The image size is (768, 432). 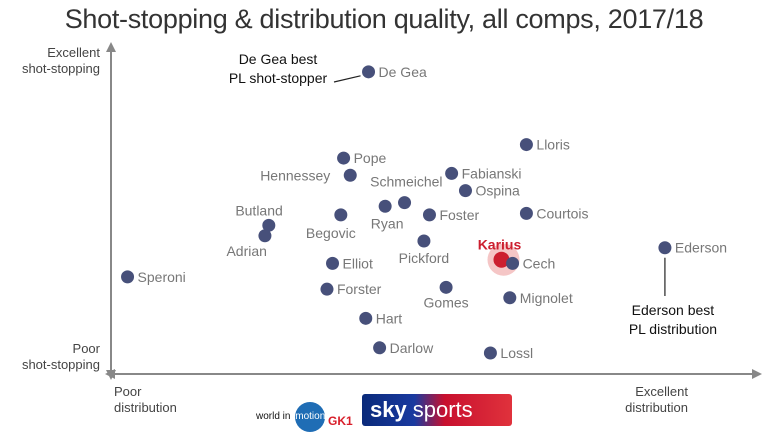 I want to click on x-axis-high-label-line: distribution, so click(x=656, y=407).